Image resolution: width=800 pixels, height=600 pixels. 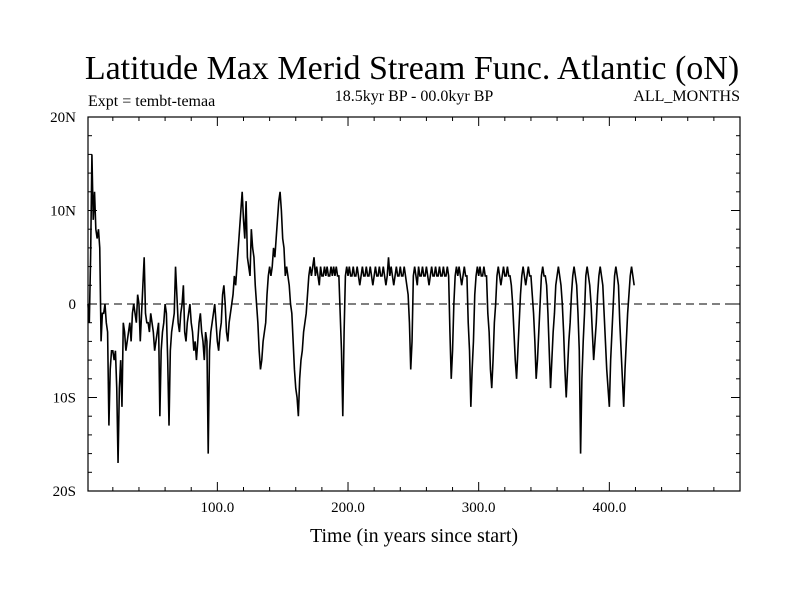 I want to click on y-tick-label: 20S, so click(x=64, y=492).